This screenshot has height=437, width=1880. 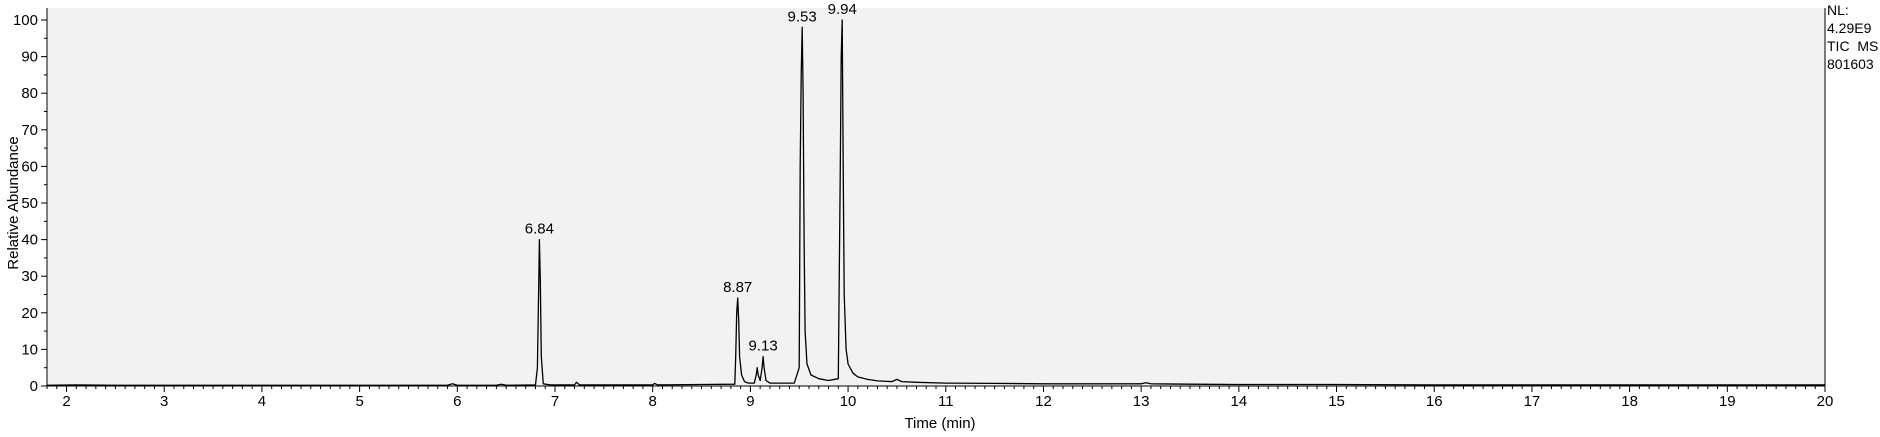 What do you see at coordinates (1043, 401) in the screenshot?
I see `x-tick-label: 12` at bounding box center [1043, 401].